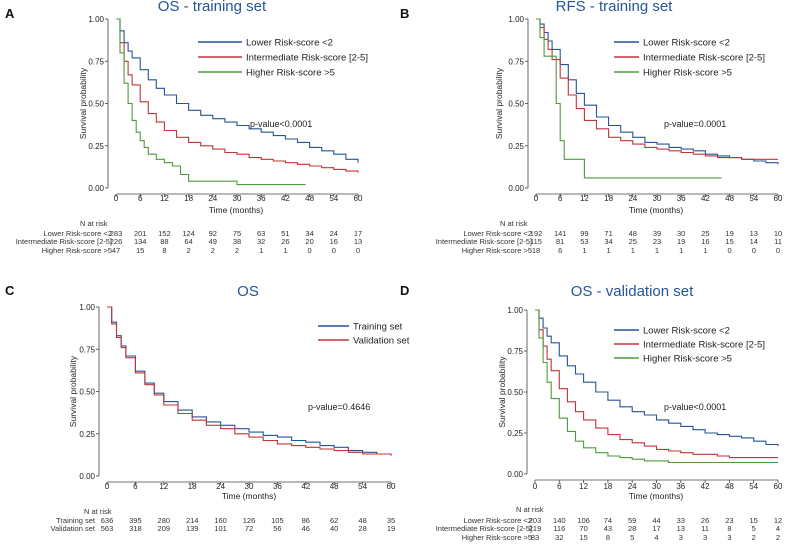 Image resolution: width=786 pixels, height=547 pixels. I want to click on x-tick-label: 42, so click(285, 198).